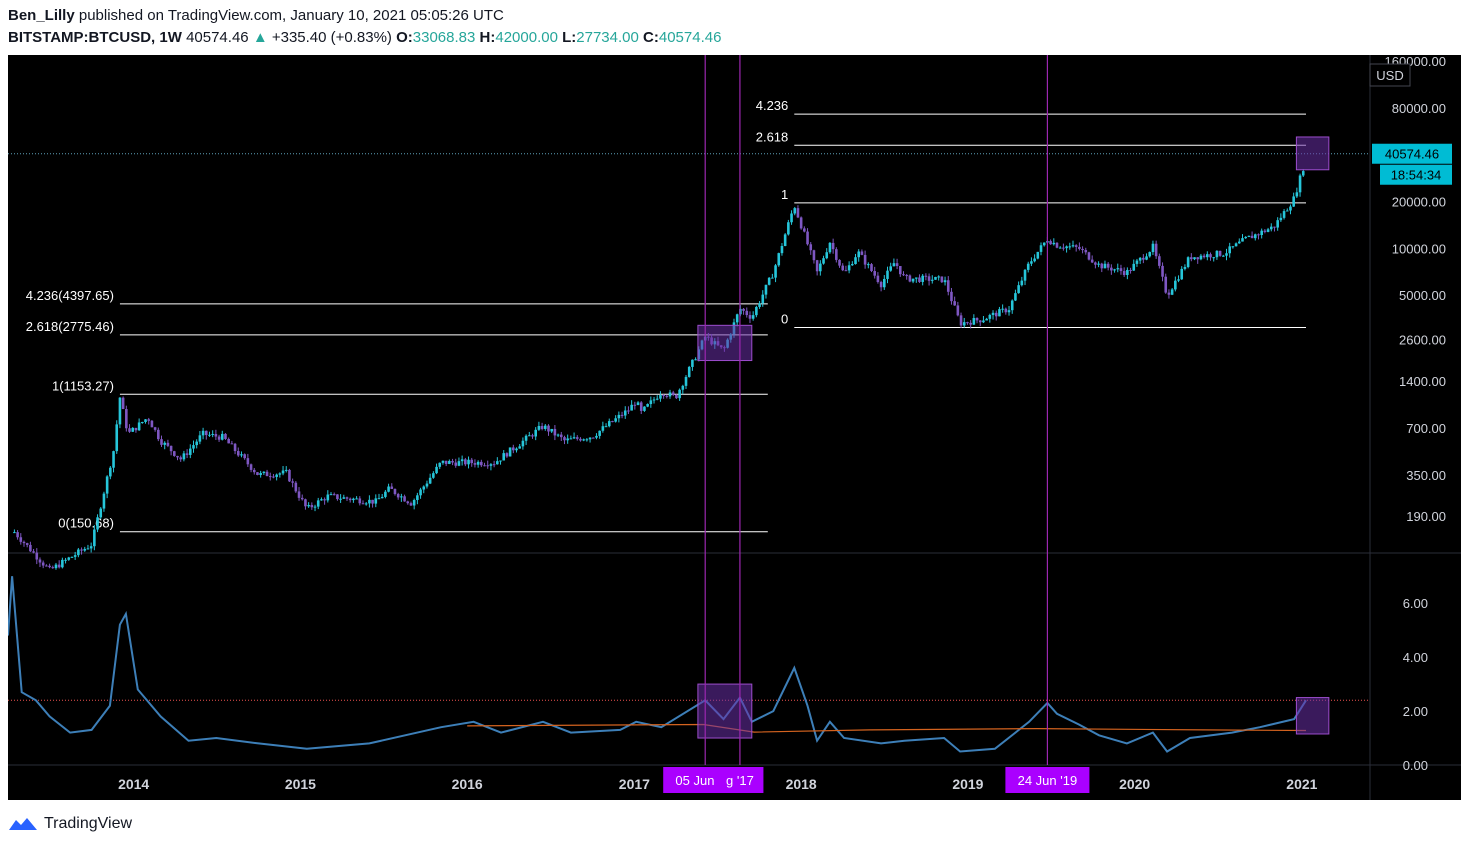  Describe the element at coordinates (651, 37) in the screenshot. I see `close-label: C:` at that location.